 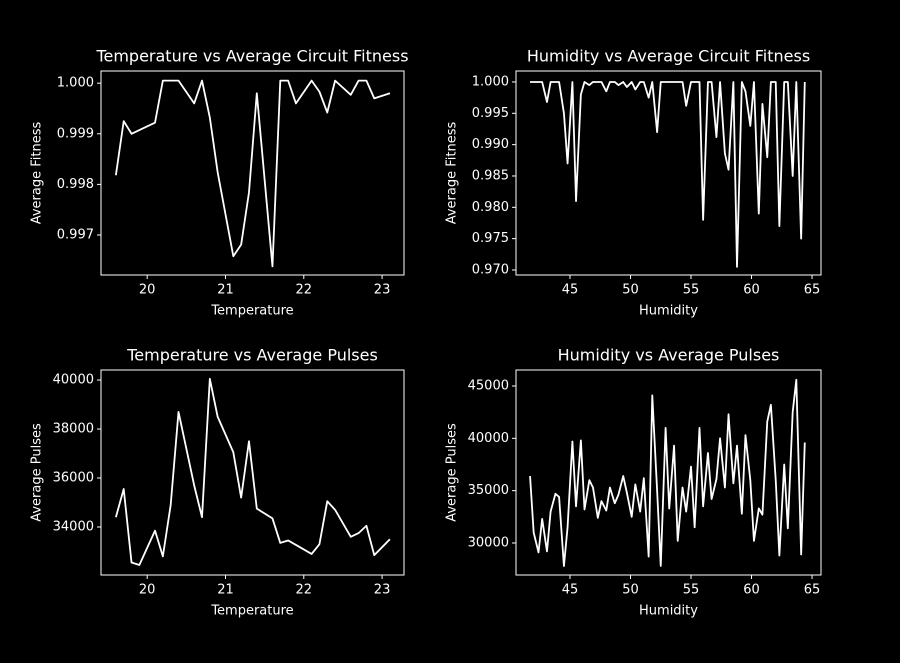 What do you see at coordinates (488, 542) in the screenshot?
I see `y-tick-label: 30000` at bounding box center [488, 542].